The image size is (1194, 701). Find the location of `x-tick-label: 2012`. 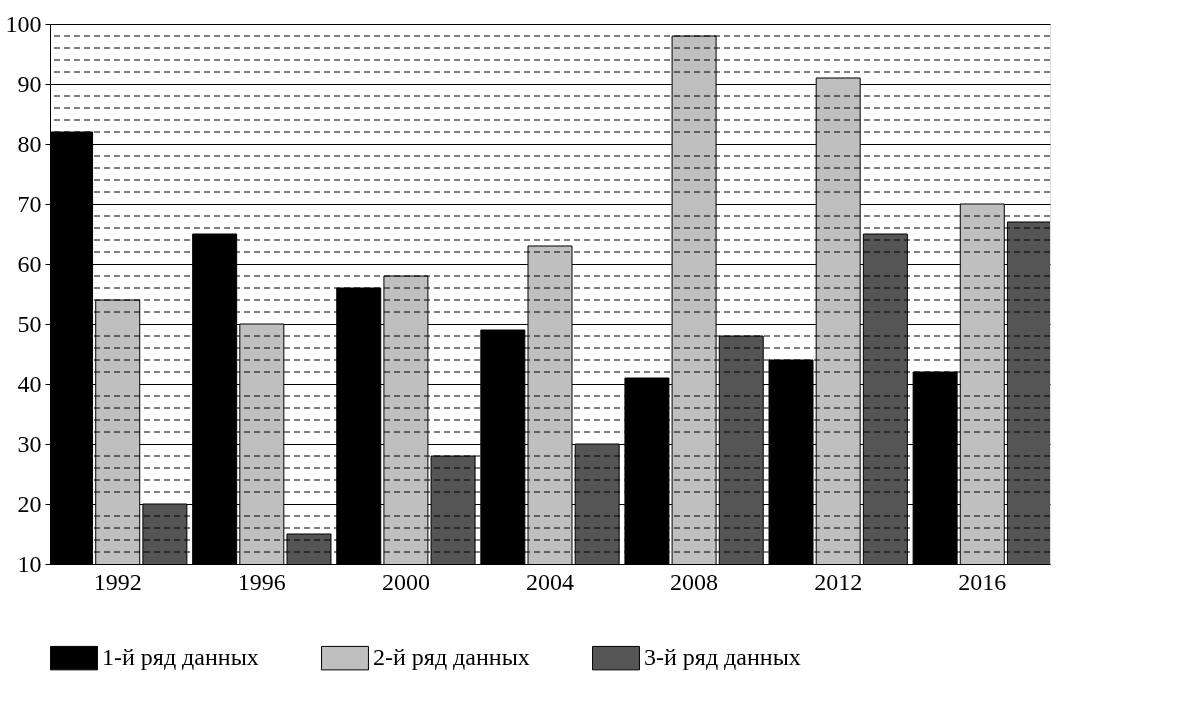

x-tick-label: 2012 is located at coordinates (838, 581).